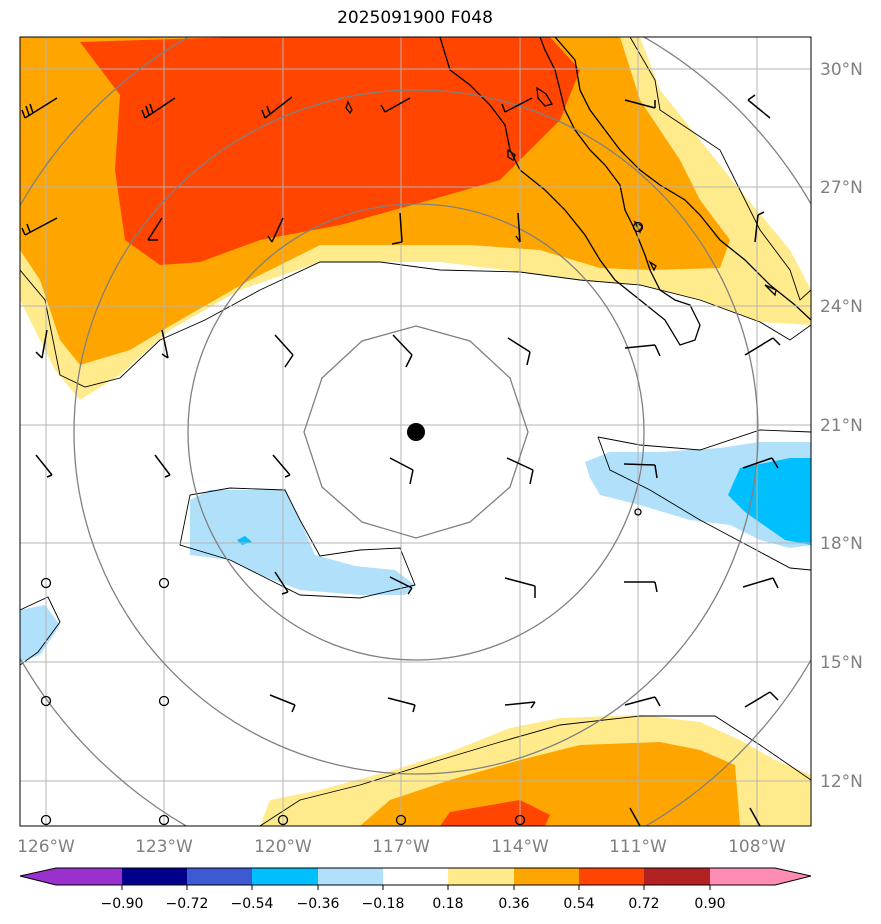 This screenshot has width=881, height=924. What do you see at coordinates (643, 904) in the screenshot?
I see `colorbar-tick-label: 0.72` at bounding box center [643, 904].